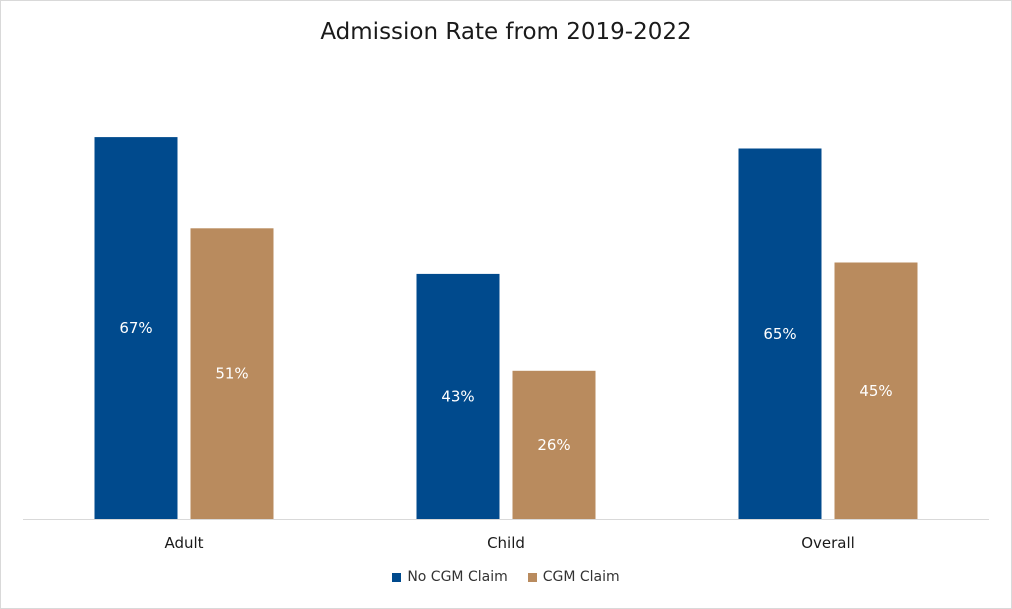 This screenshot has height=609, width=1012. Describe the element at coordinates (506, 32) in the screenshot. I see `chart-title: Admission Rate from 2019-2022` at that location.